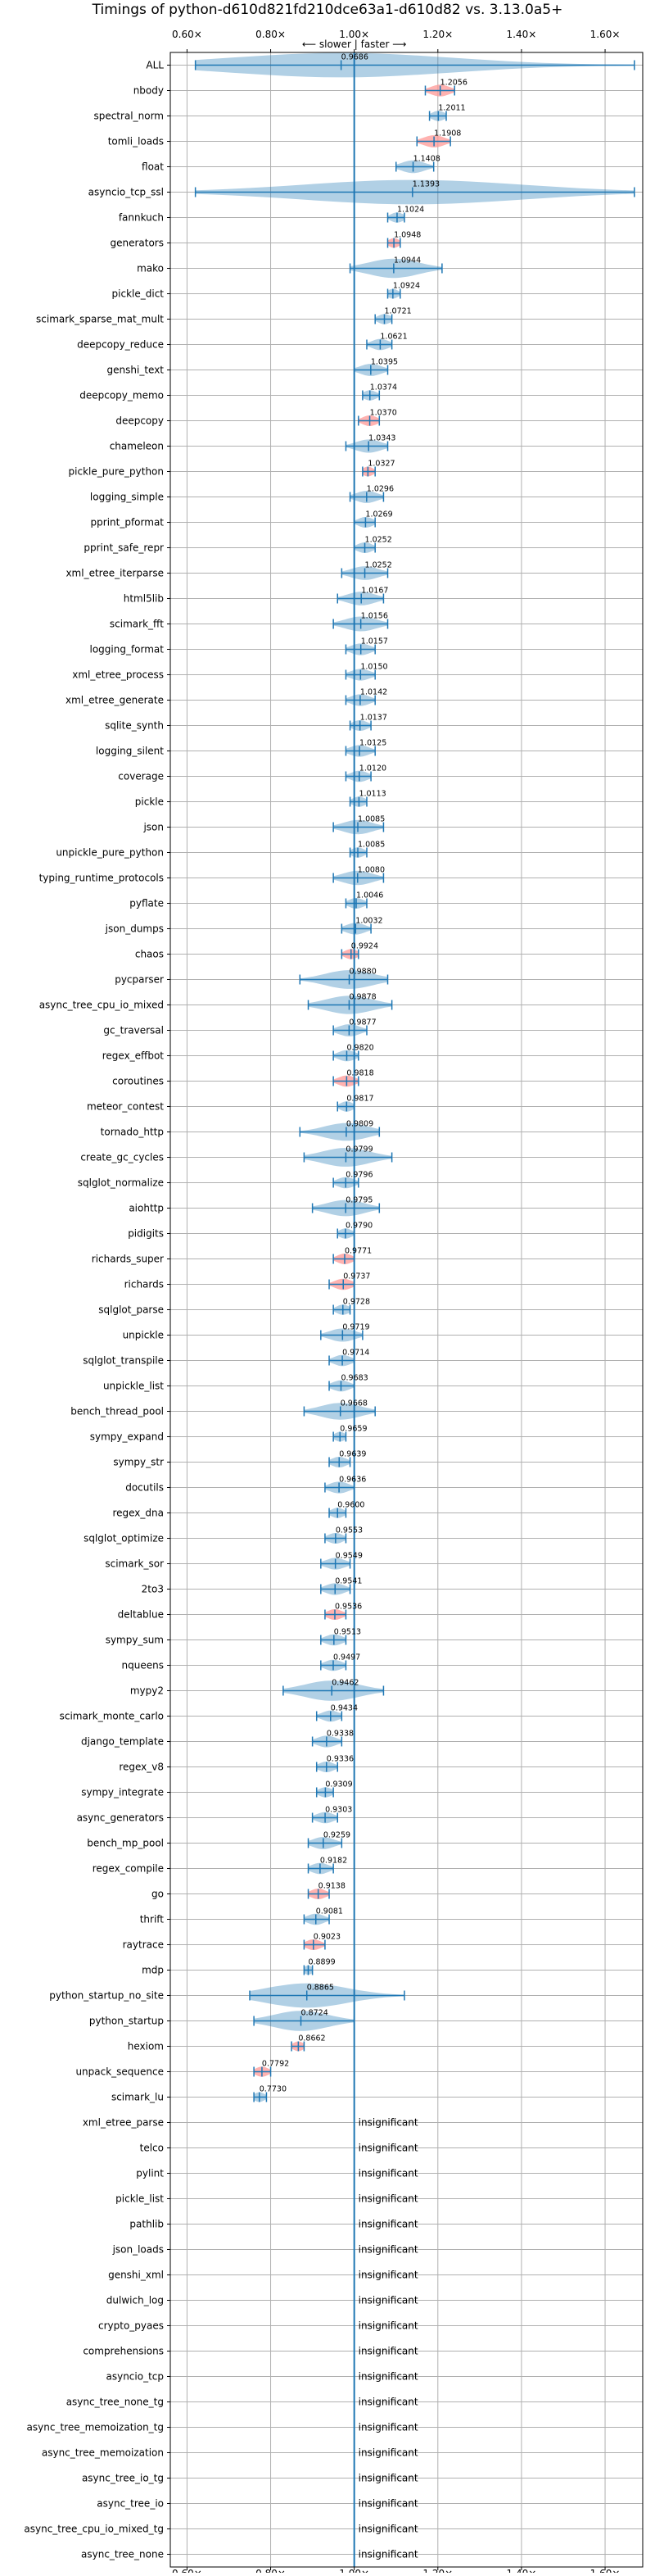  Describe the element at coordinates (130, 751) in the screenshot. I see `y-tick-label: logging_silent` at that location.